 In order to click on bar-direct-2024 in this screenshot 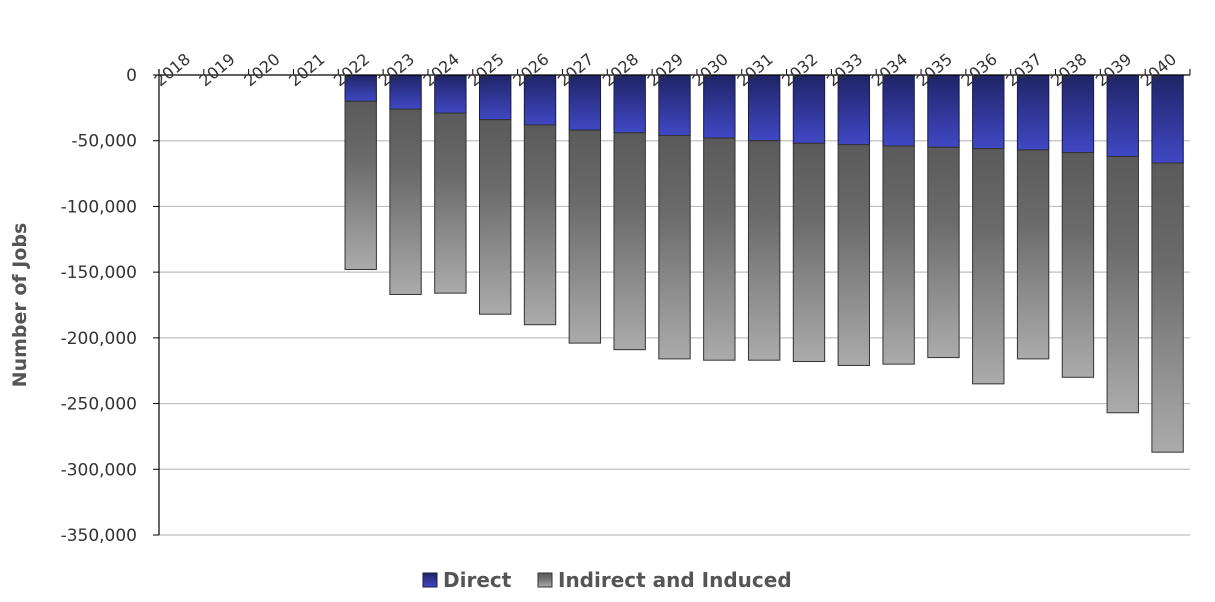, I will do `click(450, 94)`.